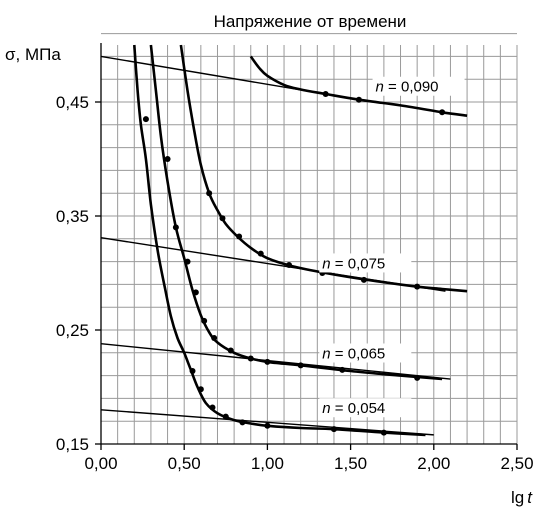  What do you see at coordinates (358, 86) in the screenshot?
I see `series-curve` at bounding box center [358, 86].